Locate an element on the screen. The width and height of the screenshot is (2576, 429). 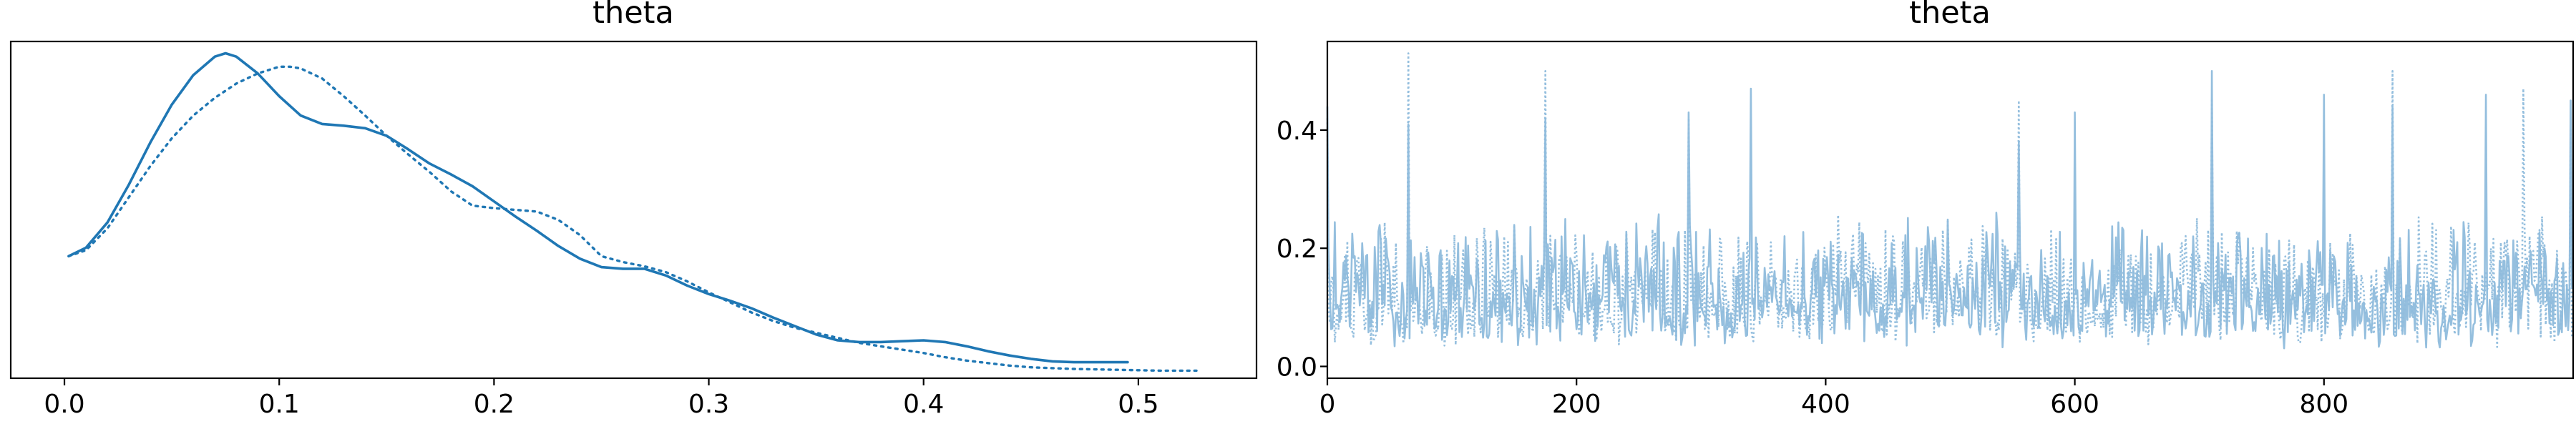
trace-x-tick-label: 400 is located at coordinates (1825, 404).